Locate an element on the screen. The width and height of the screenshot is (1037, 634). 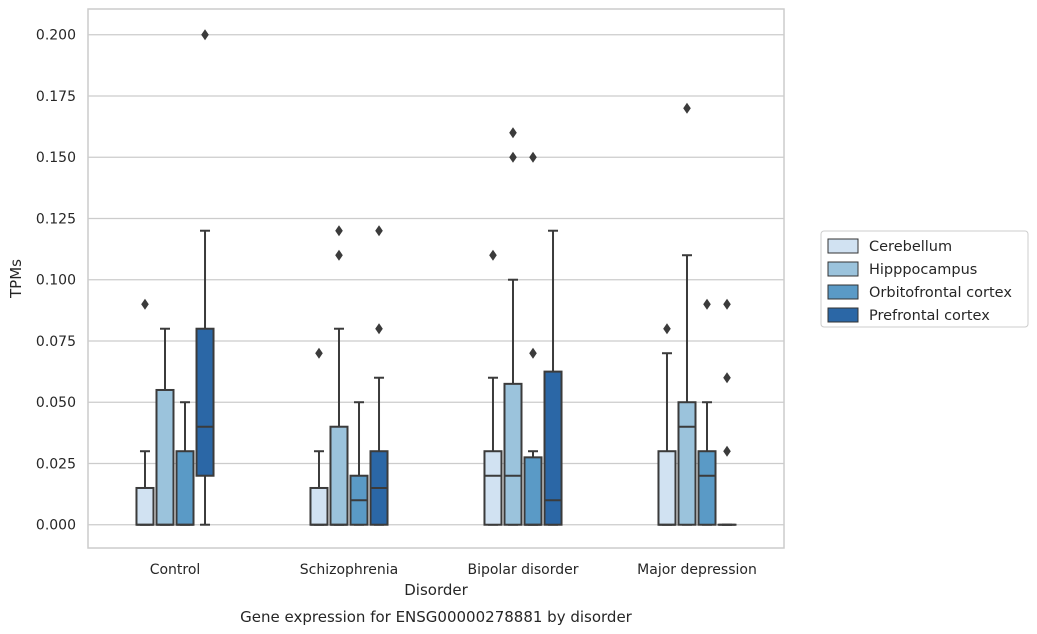
x-tick-label: Control is located at coordinates (175, 570).